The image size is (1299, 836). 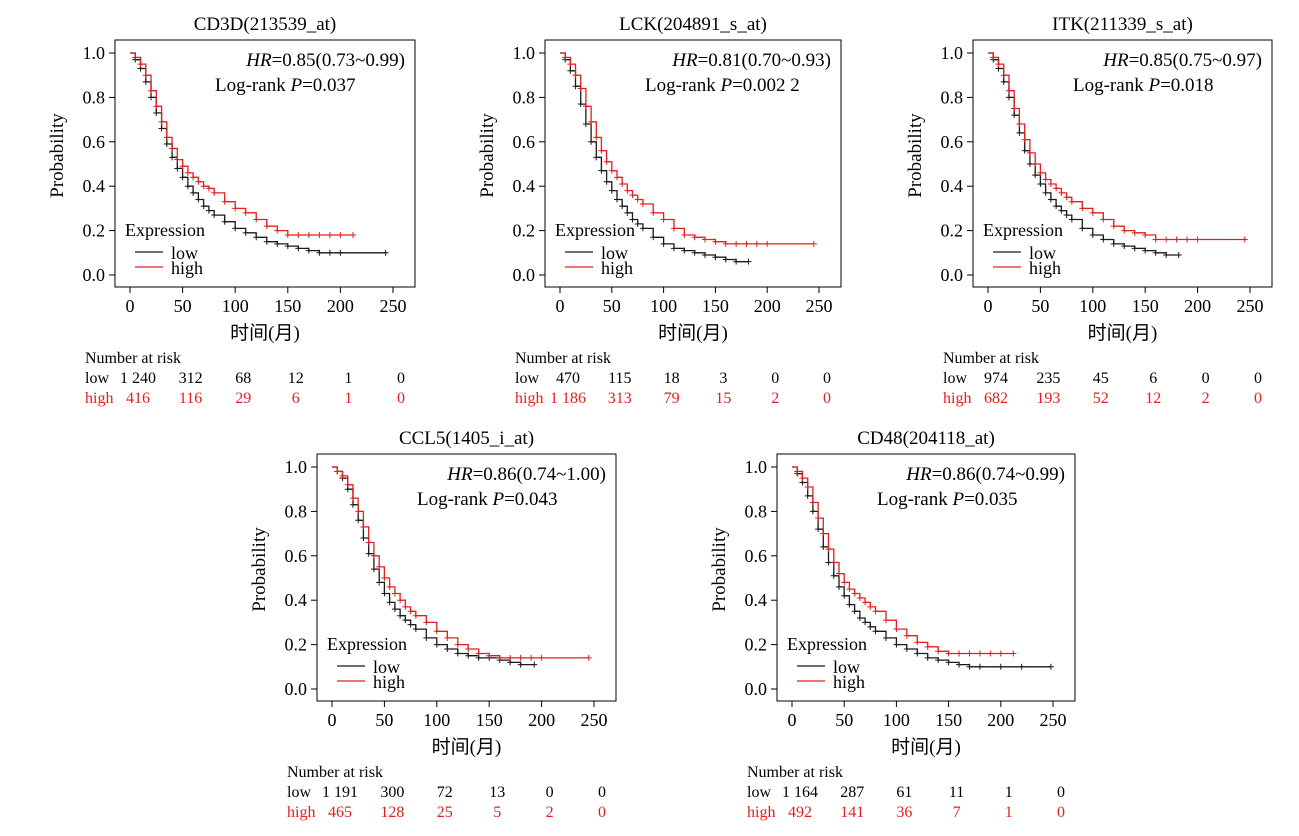 What do you see at coordinates (497, 792) in the screenshot?
I see `risk-count-low: 13` at bounding box center [497, 792].